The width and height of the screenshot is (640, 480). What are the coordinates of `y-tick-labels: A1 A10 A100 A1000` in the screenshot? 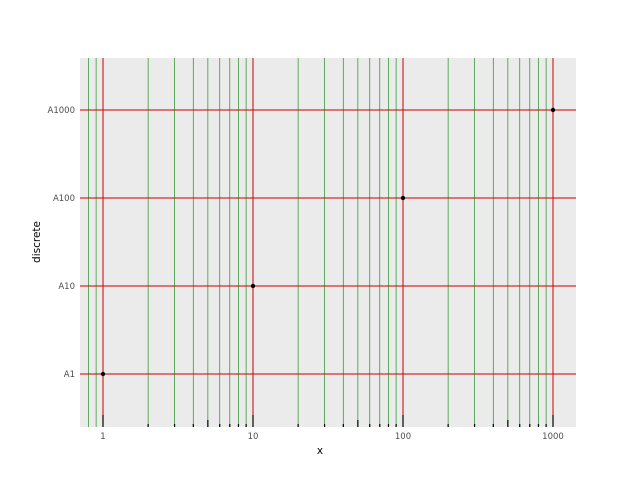 It's located at (61, 243).